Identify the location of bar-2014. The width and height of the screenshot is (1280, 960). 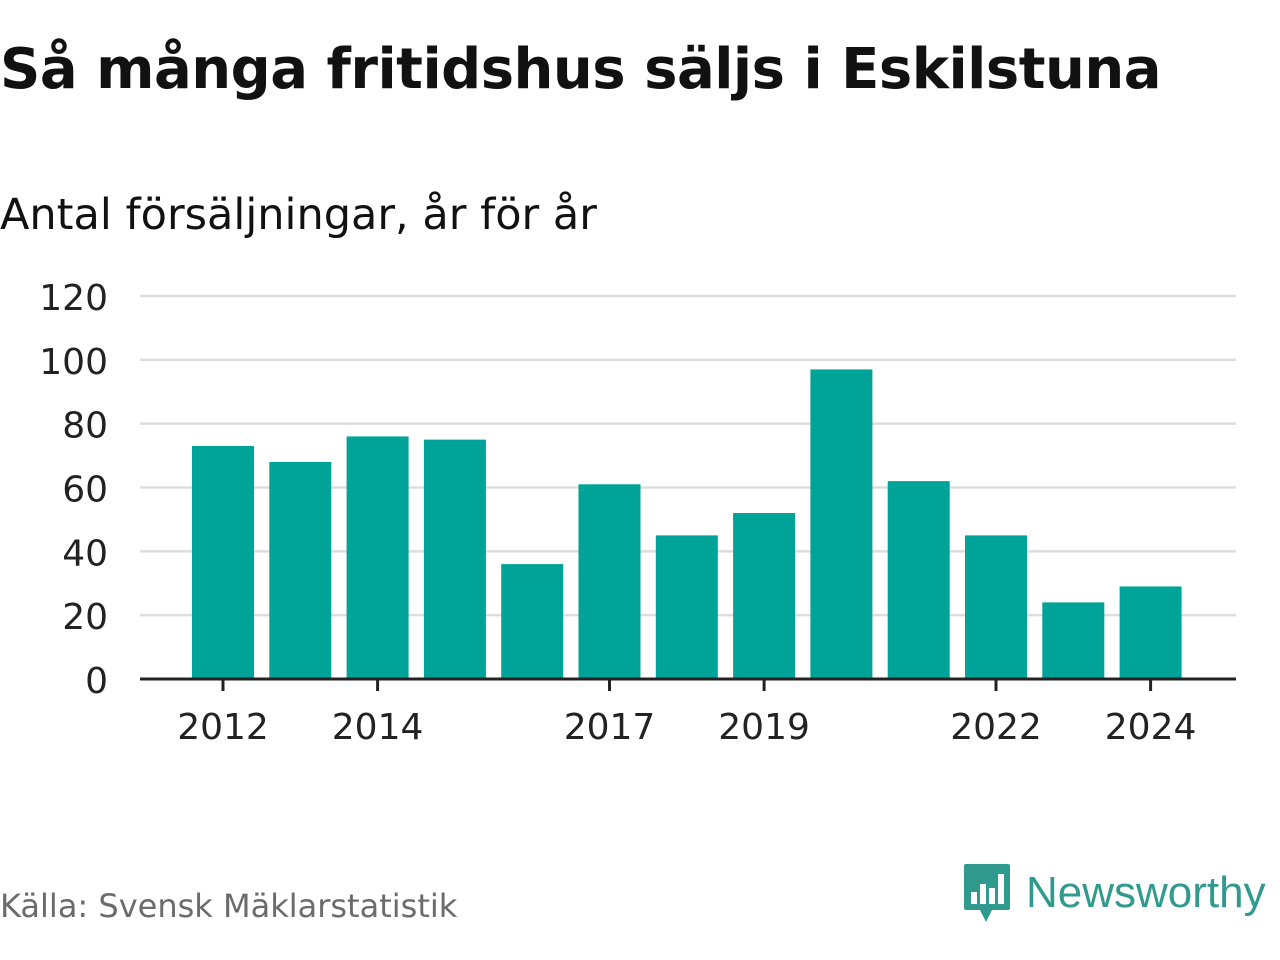
(377, 557).